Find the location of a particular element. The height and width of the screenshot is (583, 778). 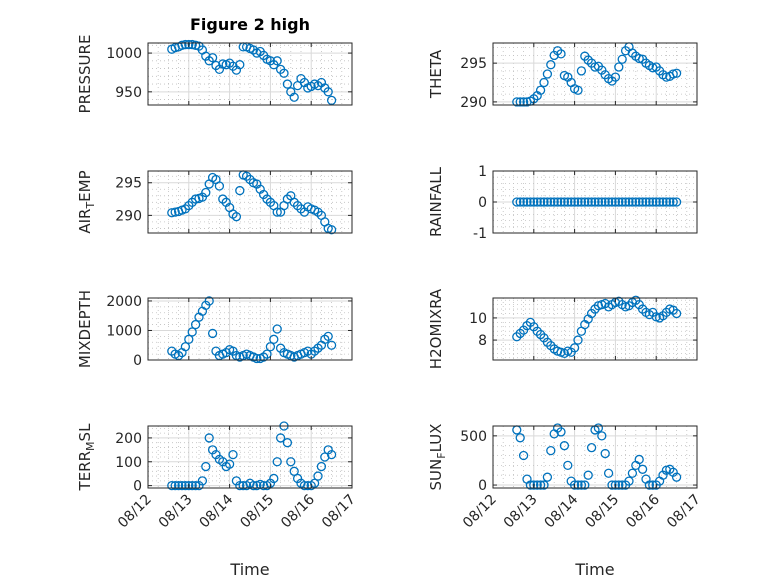

y-axis-label-main: AIR is located at coordinates (85, 221).